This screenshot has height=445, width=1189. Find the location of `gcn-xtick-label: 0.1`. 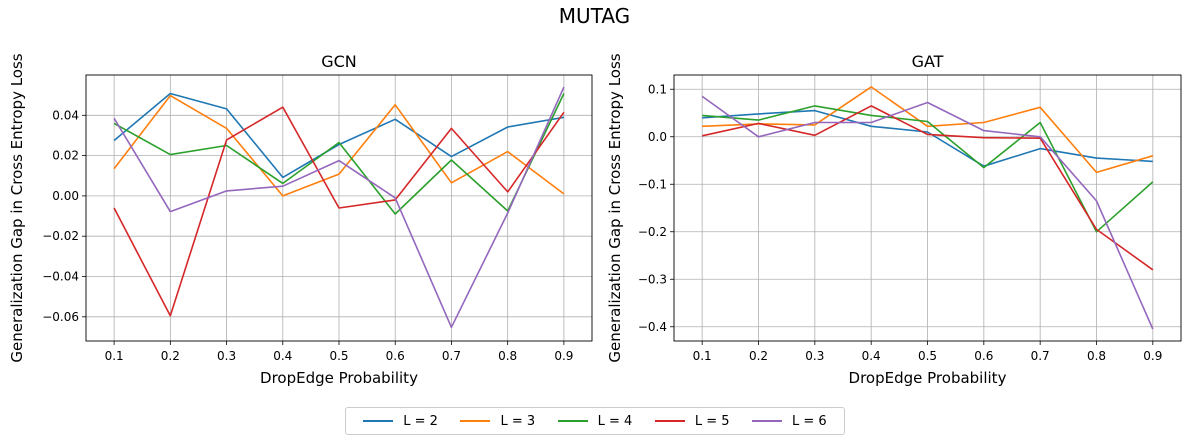

gcn-xtick-label: 0.1 is located at coordinates (114, 356).